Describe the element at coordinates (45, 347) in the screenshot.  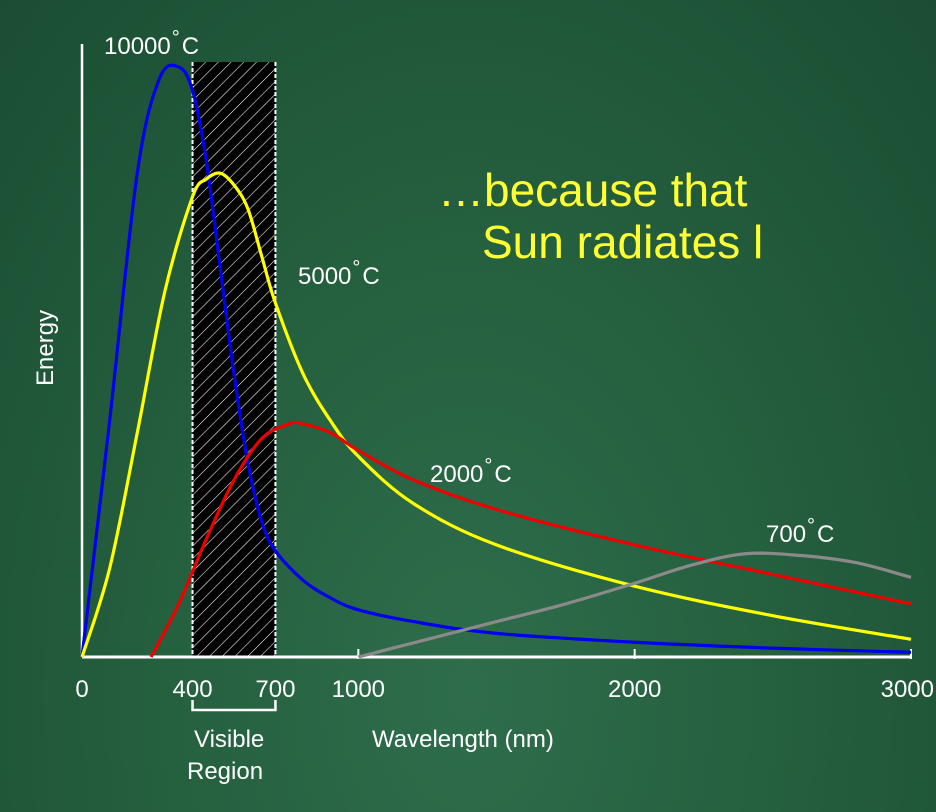
I see `y-axis-label: Energy` at that location.